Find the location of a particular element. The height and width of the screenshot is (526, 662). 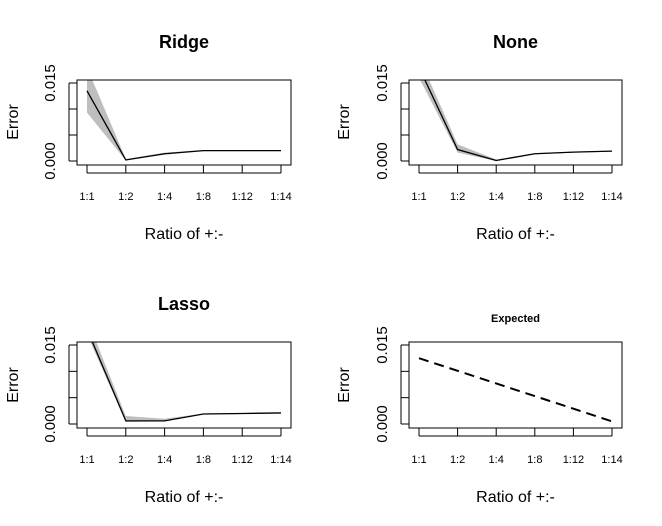

chart-title: None is located at coordinates (515, 42).